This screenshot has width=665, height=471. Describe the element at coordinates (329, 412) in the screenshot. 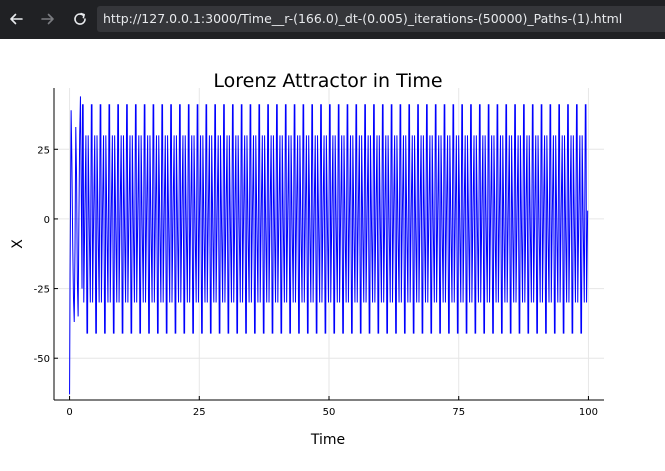

I see `x-tick-label: 50` at that location.